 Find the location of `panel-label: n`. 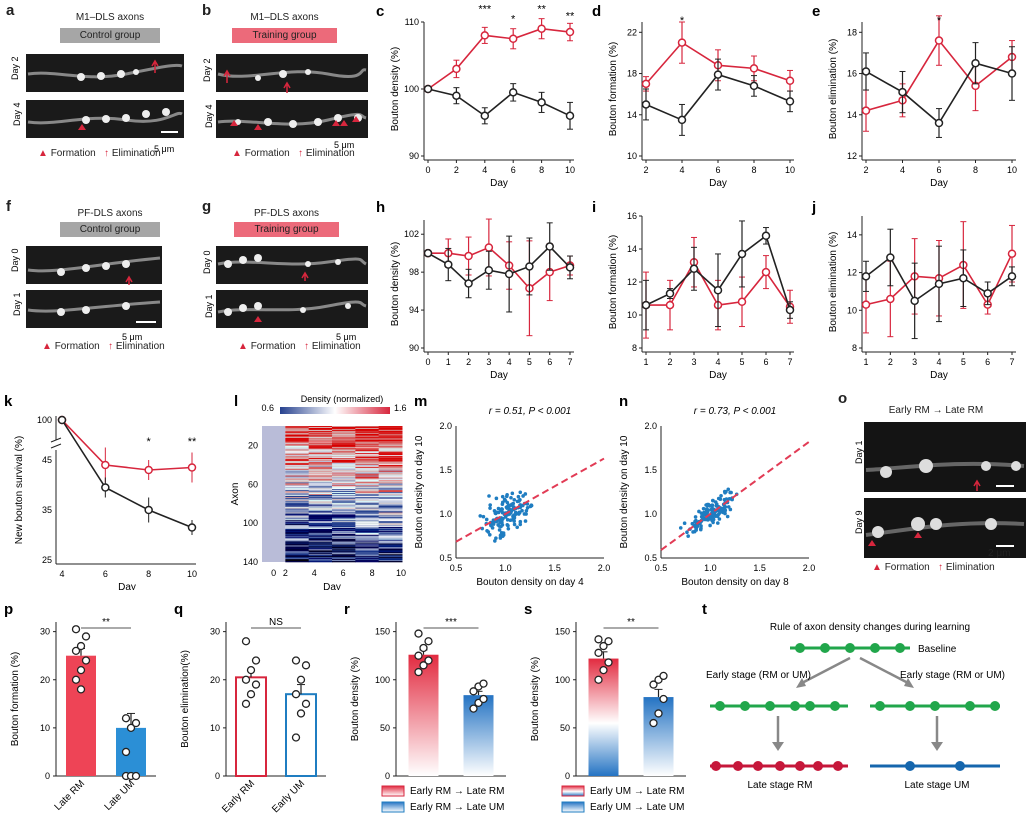

panel-label: n is located at coordinates (623, 401).